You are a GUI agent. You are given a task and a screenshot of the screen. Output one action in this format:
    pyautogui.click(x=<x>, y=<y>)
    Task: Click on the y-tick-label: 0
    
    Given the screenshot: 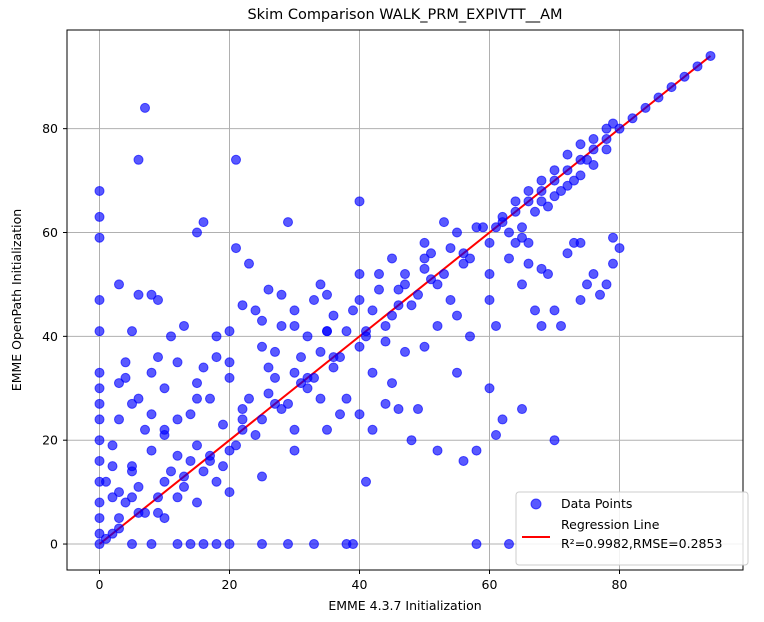 What is the action you would take?
    pyautogui.click(x=54, y=544)
    